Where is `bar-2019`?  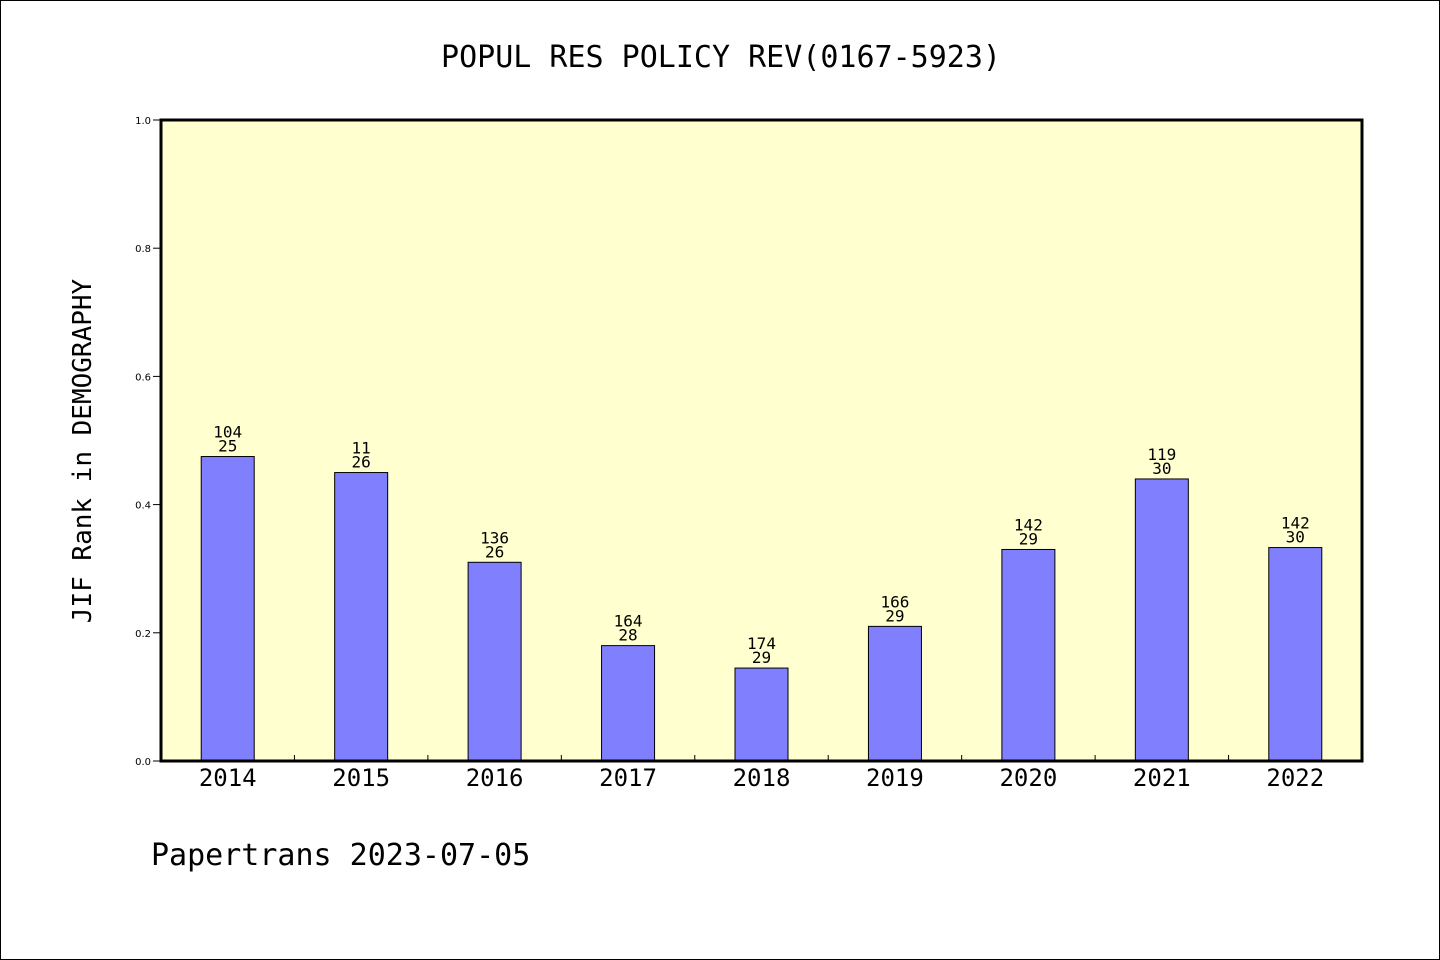 bar-2019 is located at coordinates (894, 693).